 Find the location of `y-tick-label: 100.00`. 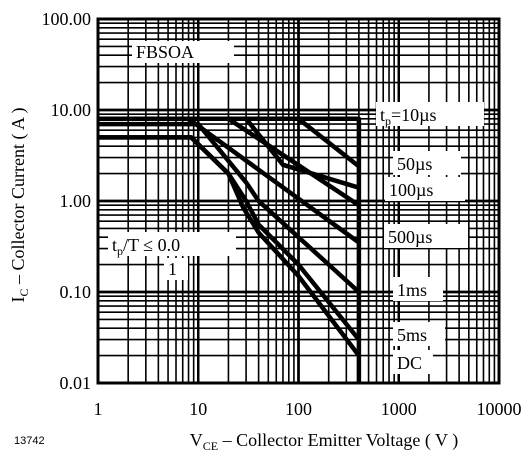

y-tick-label: 100.00 is located at coordinates (67, 19).